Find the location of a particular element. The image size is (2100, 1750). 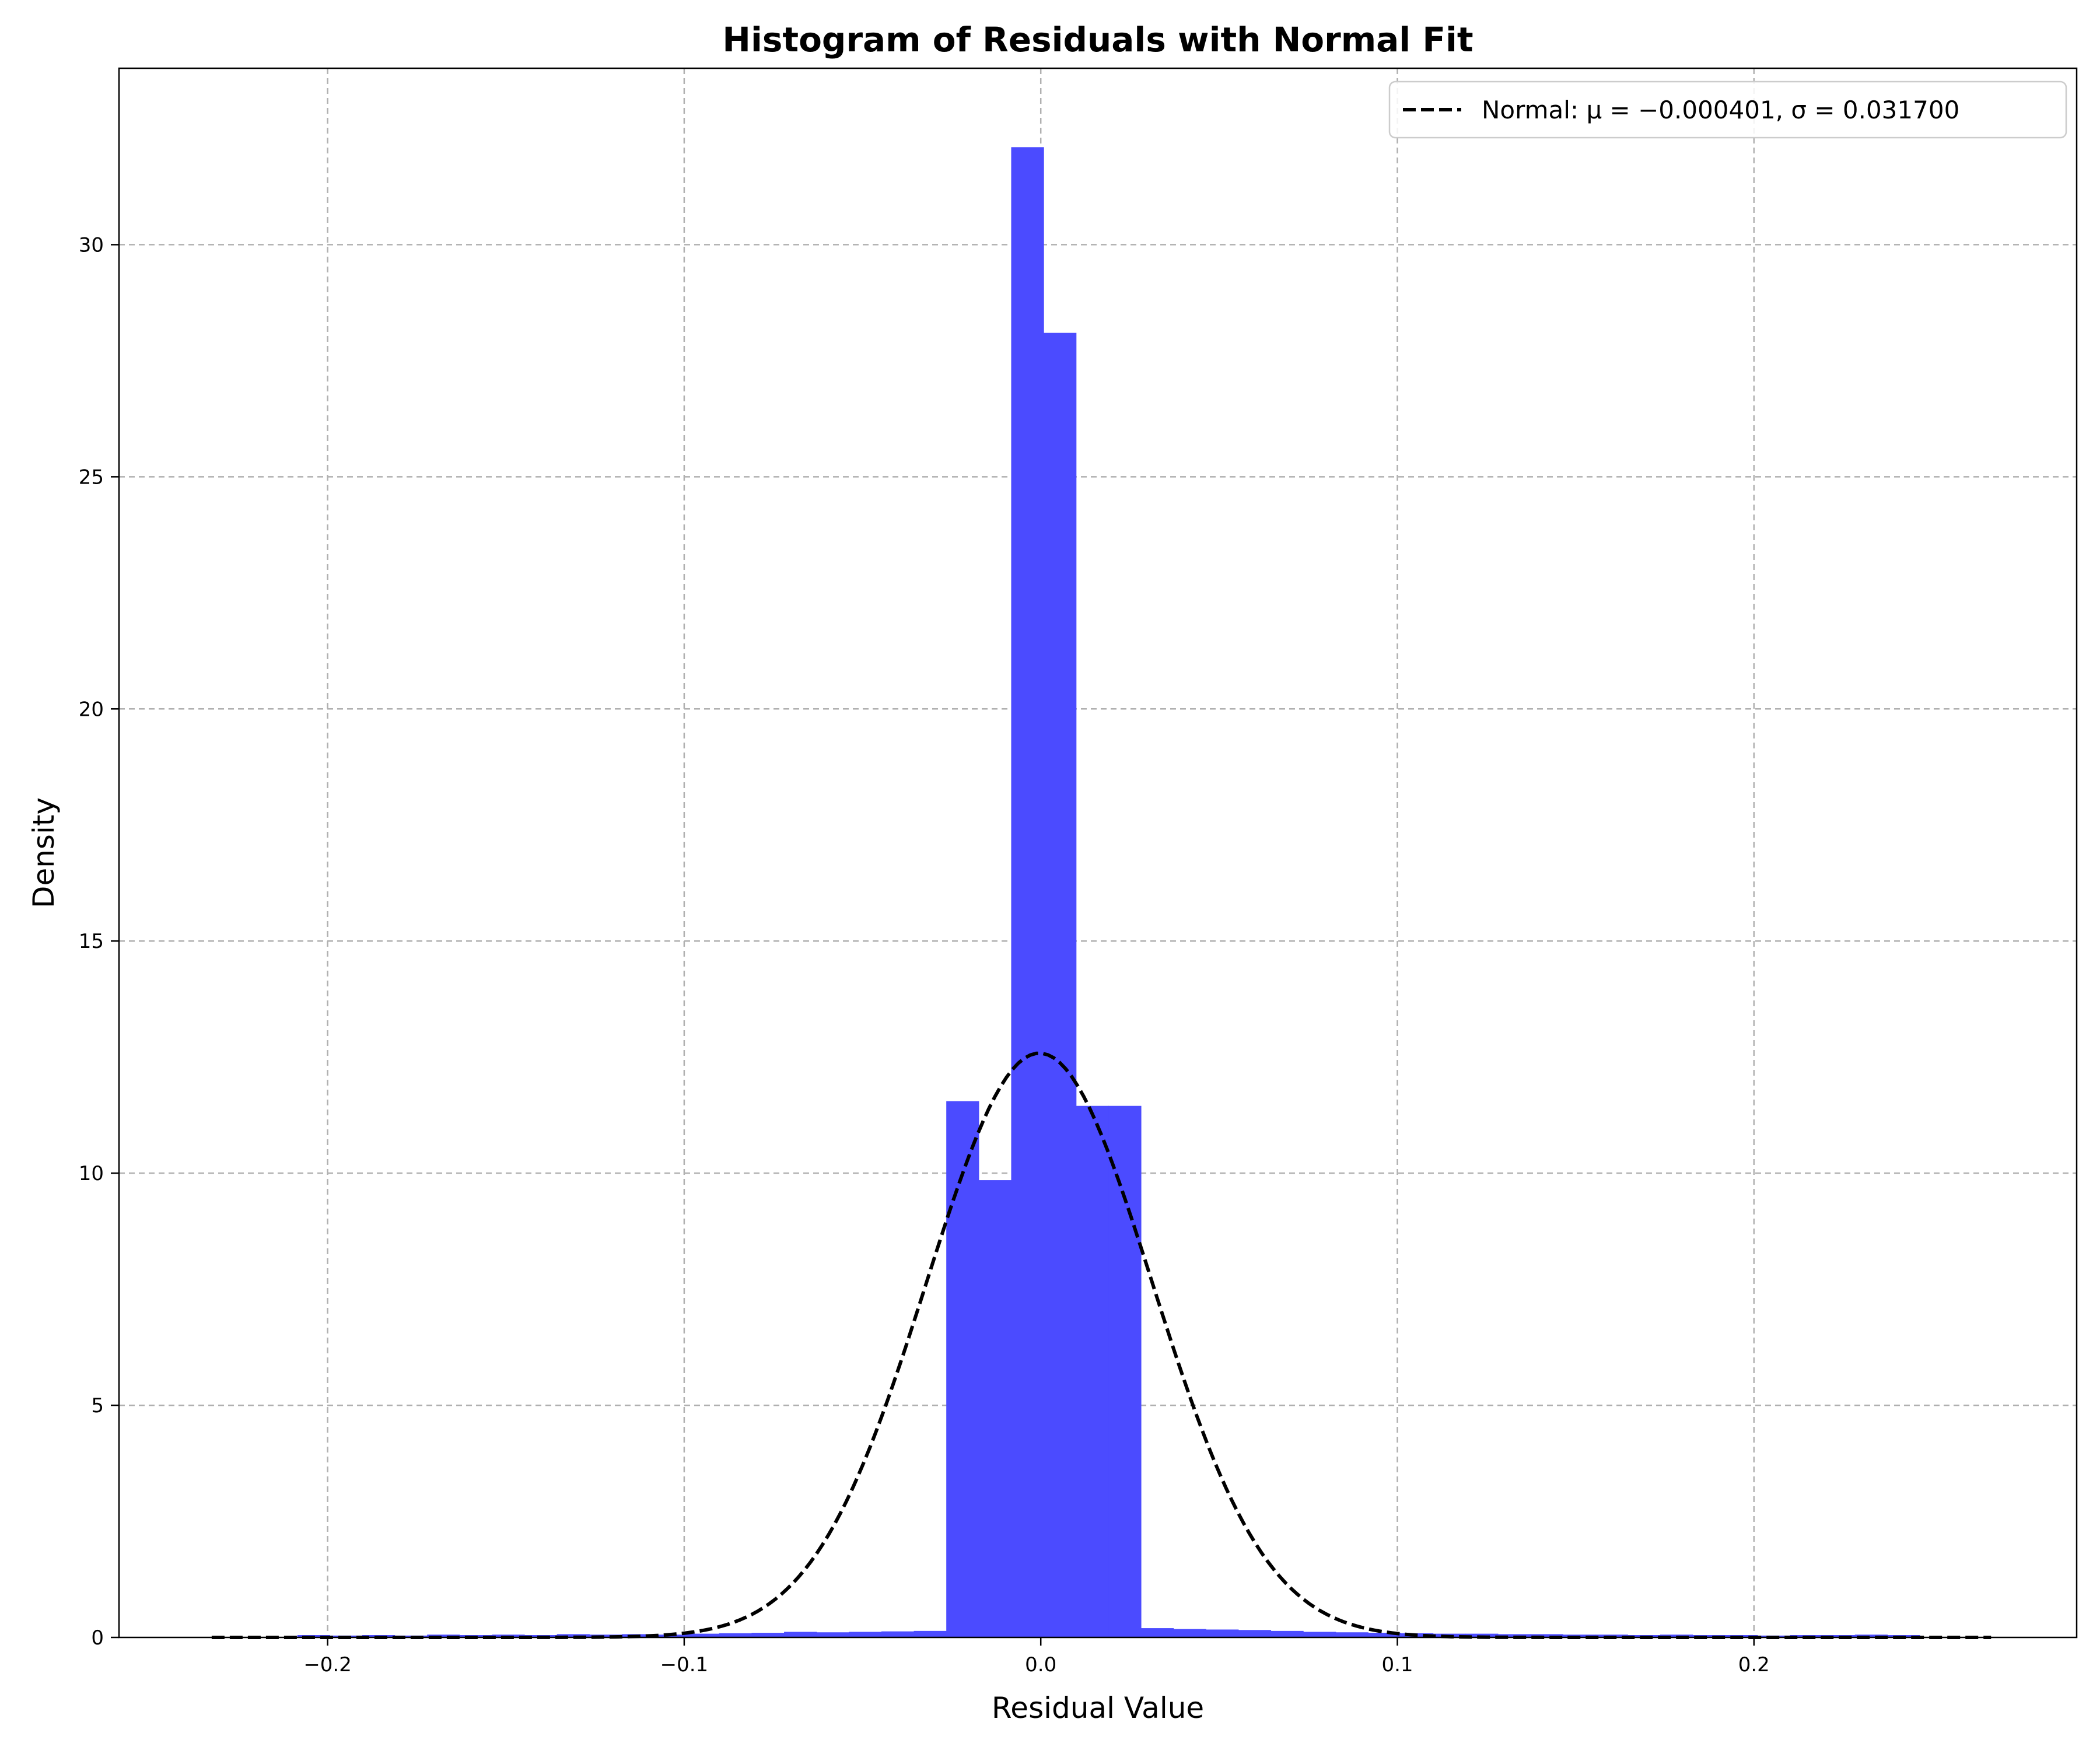

y-tick-label: 20 is located at coordinates (92, 709).